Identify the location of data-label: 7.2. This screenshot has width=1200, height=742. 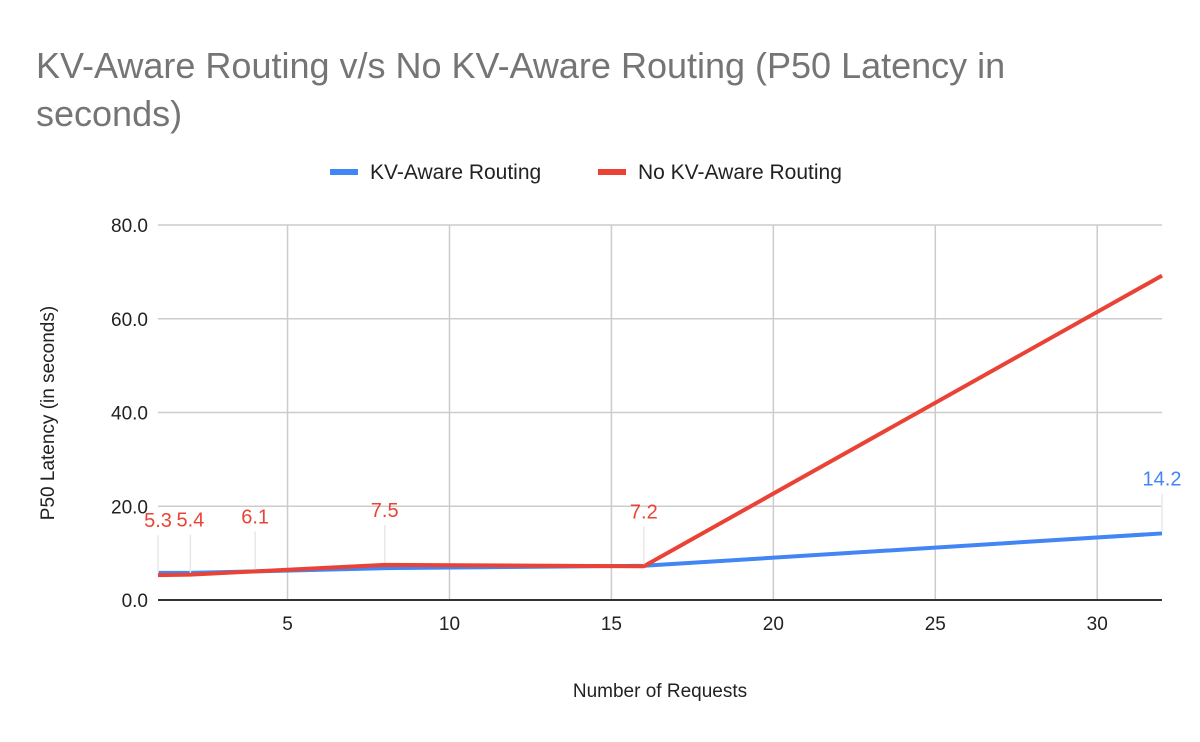
(644, 512).